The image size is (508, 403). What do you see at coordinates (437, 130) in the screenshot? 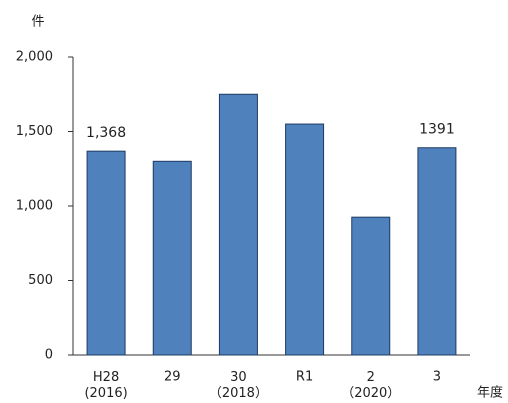
I see `value-label: 1391` at bounding box center [437, 130].